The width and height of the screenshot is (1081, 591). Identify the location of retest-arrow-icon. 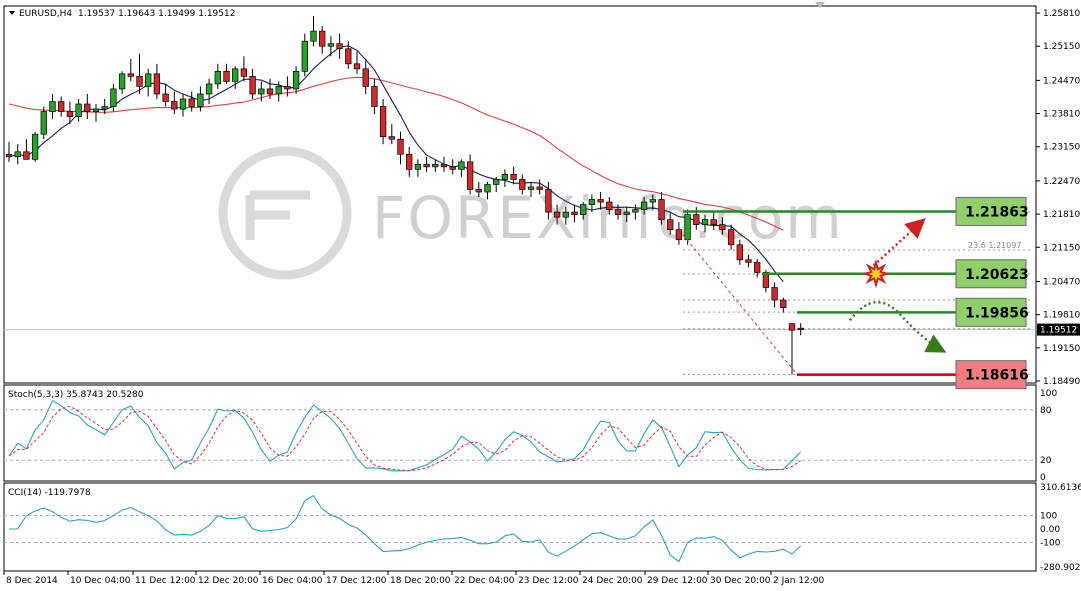
(898, 326).